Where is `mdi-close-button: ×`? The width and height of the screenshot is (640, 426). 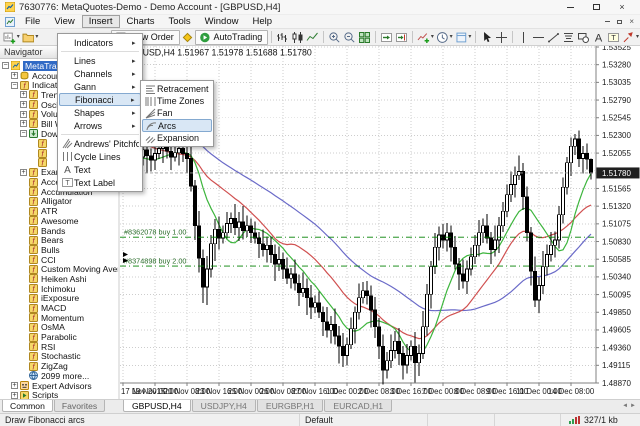 mdi-close-button: × is located at coordinates (631, 21).